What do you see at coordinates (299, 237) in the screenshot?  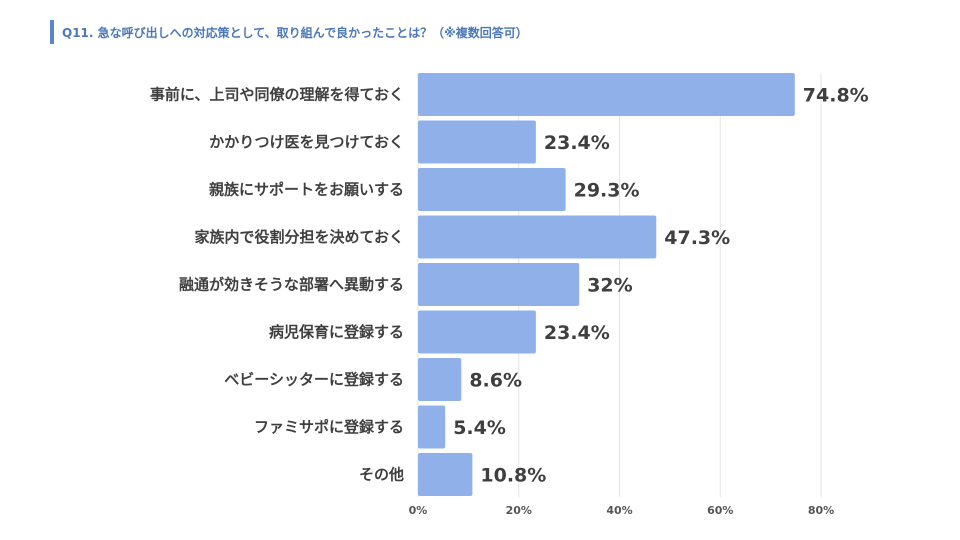 I see `category-label: 家族内で役割分担を決めておく` at bounding box center [299, 237].